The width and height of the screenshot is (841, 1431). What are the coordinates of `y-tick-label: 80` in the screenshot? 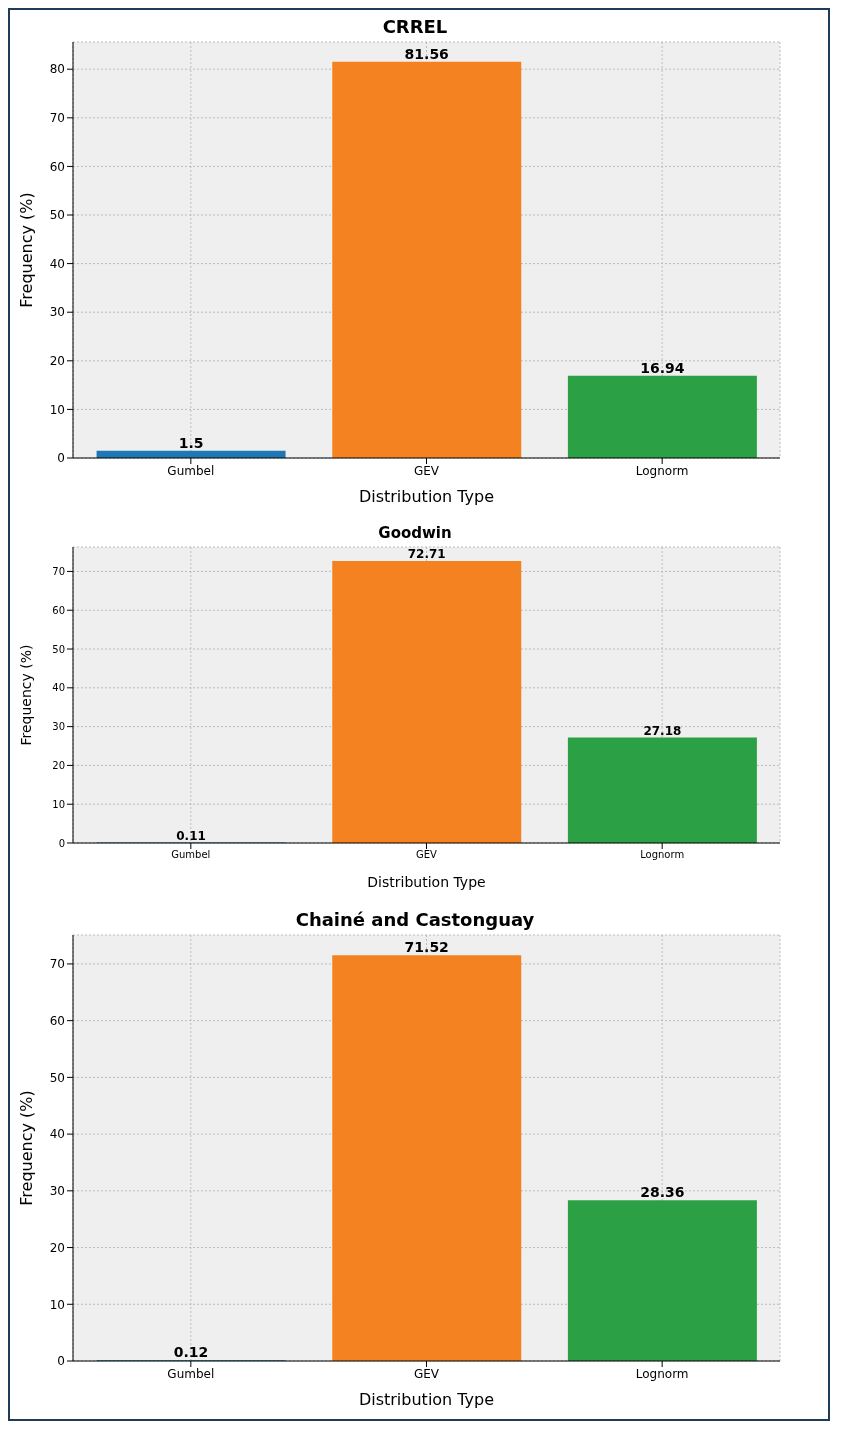 It's located at (57, 69).